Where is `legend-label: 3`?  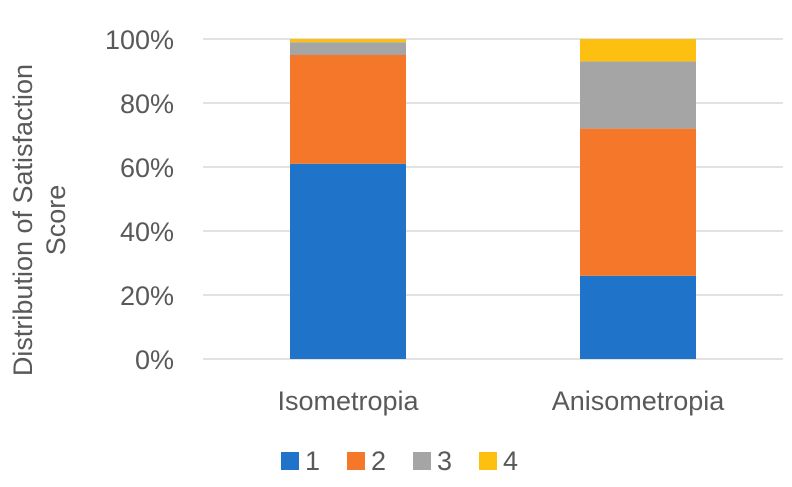 legend-label: 3 is located at coordinates (444, 461).